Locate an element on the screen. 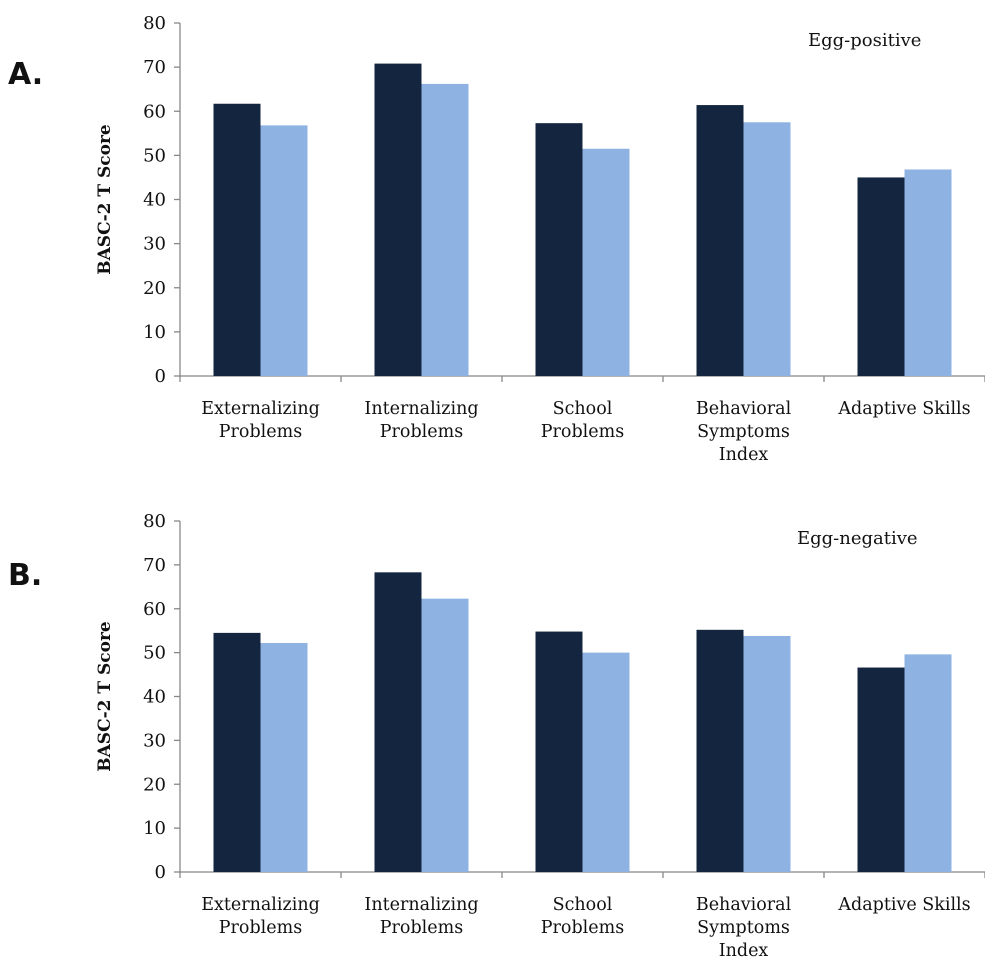  chart-1-y-tick-label: 60 is located at coordinates (154, 609).